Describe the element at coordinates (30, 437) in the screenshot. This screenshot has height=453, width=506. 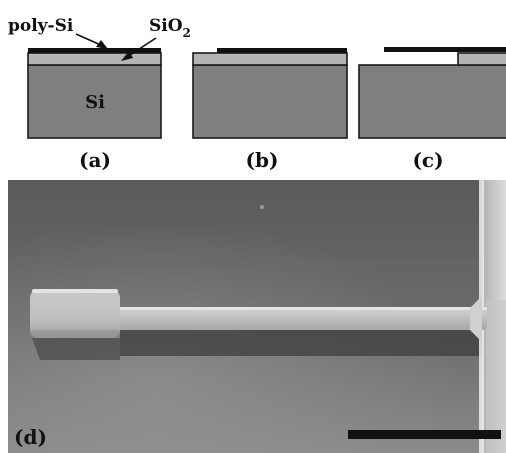
I see `panel-label-d: (d)` at that location.